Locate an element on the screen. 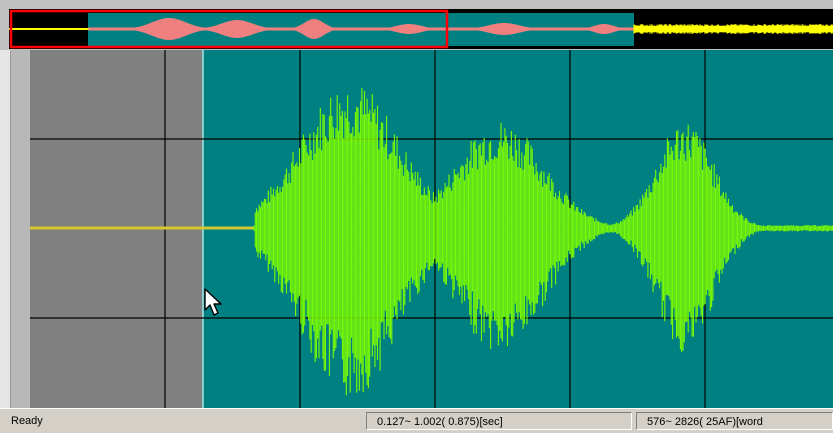  status-frame-range: 576~ 2826( 25AF)[word is located at coordinates (734, 421).